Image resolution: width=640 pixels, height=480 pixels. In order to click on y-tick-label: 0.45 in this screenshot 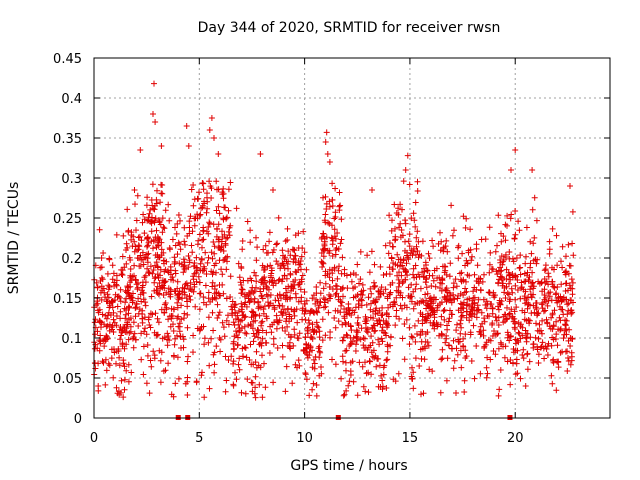, I will do `click(67, 59)`.